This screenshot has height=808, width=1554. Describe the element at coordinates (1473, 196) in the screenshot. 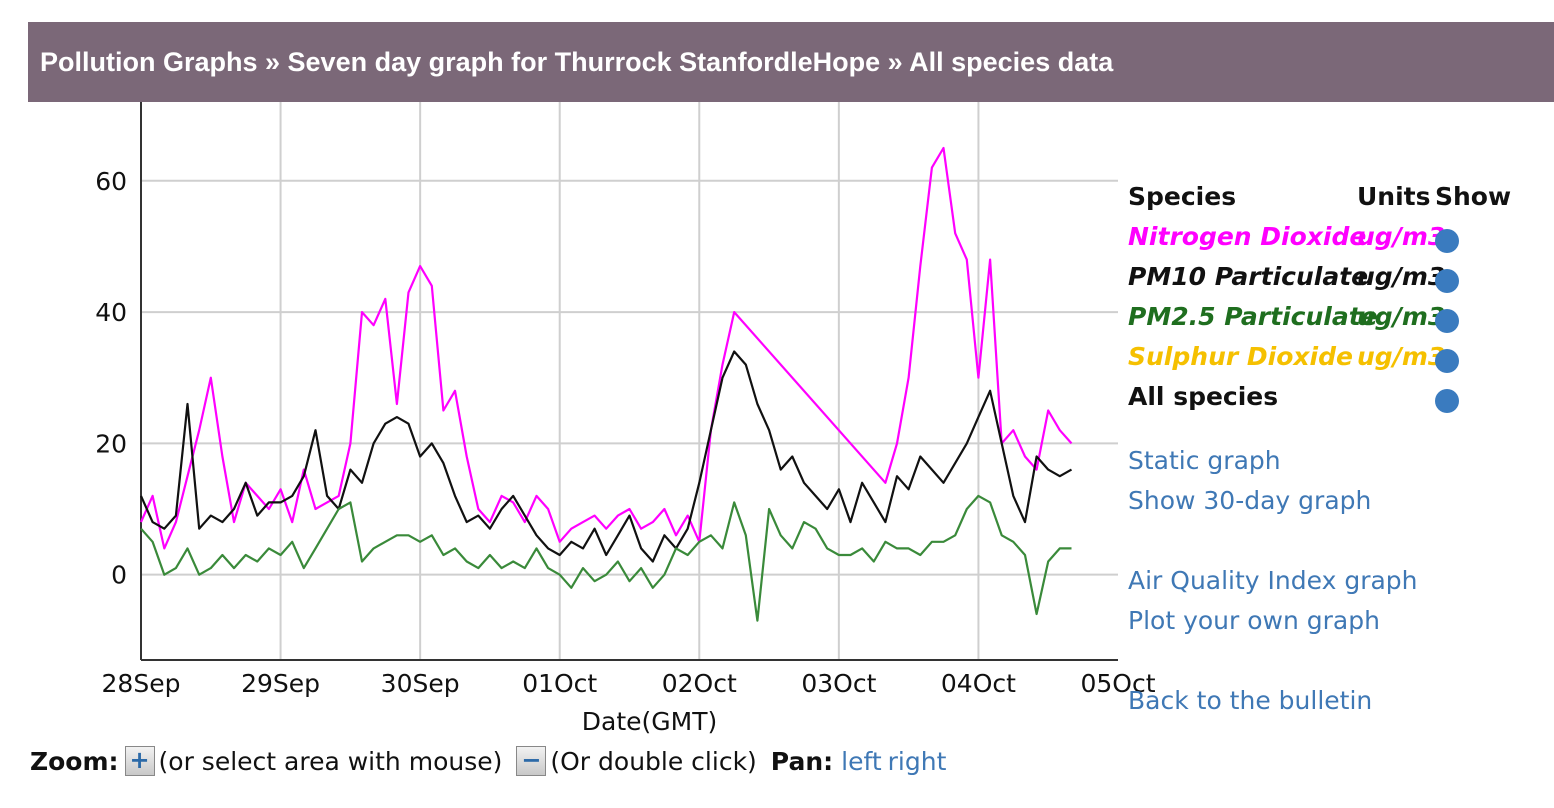

I see `legend-header-show: Show` at that location.